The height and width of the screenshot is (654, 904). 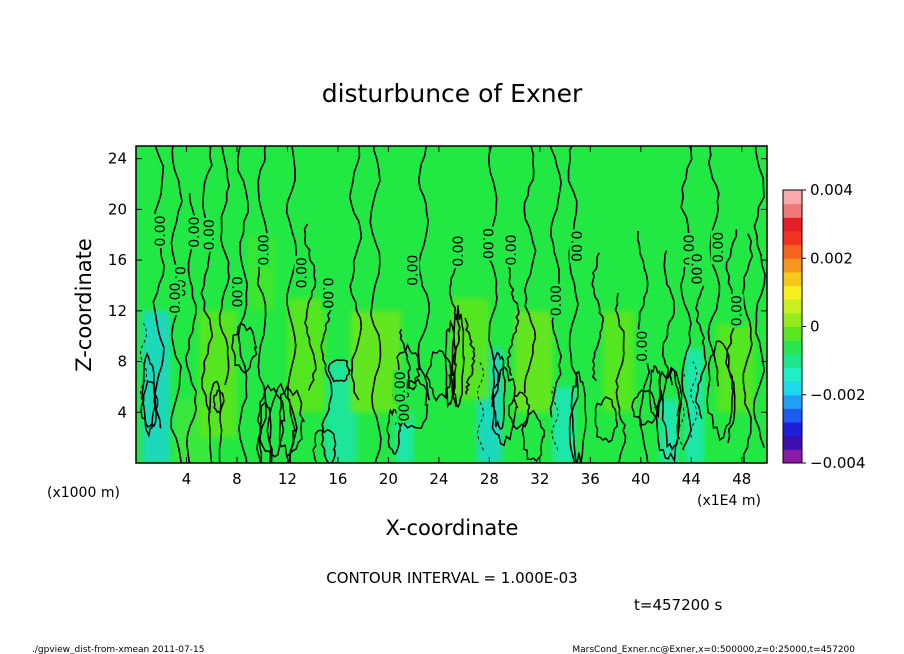 I want to click on colorbar-tick-label: 0, so click(x=815, y=327).